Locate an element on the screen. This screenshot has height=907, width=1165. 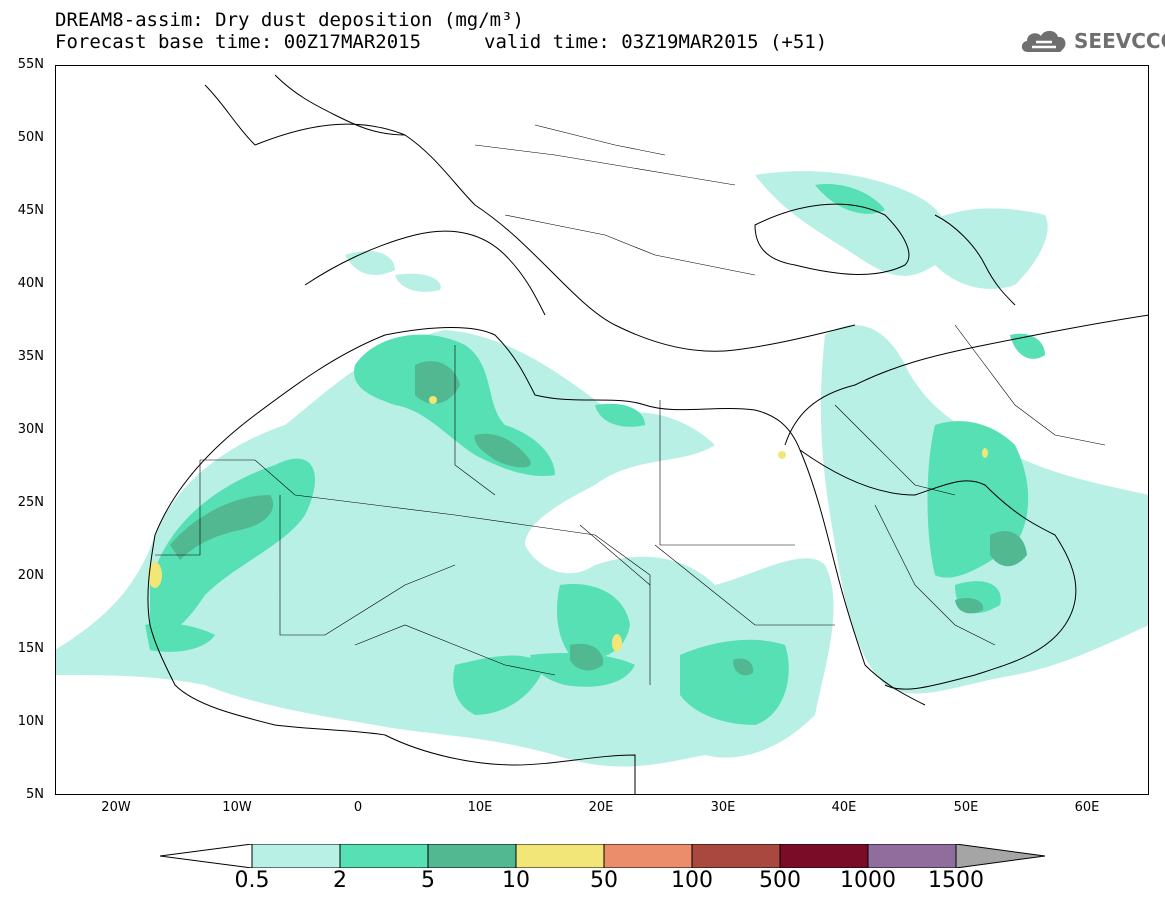
lat-label-45n: 45N is located at coordinates (30, 210).